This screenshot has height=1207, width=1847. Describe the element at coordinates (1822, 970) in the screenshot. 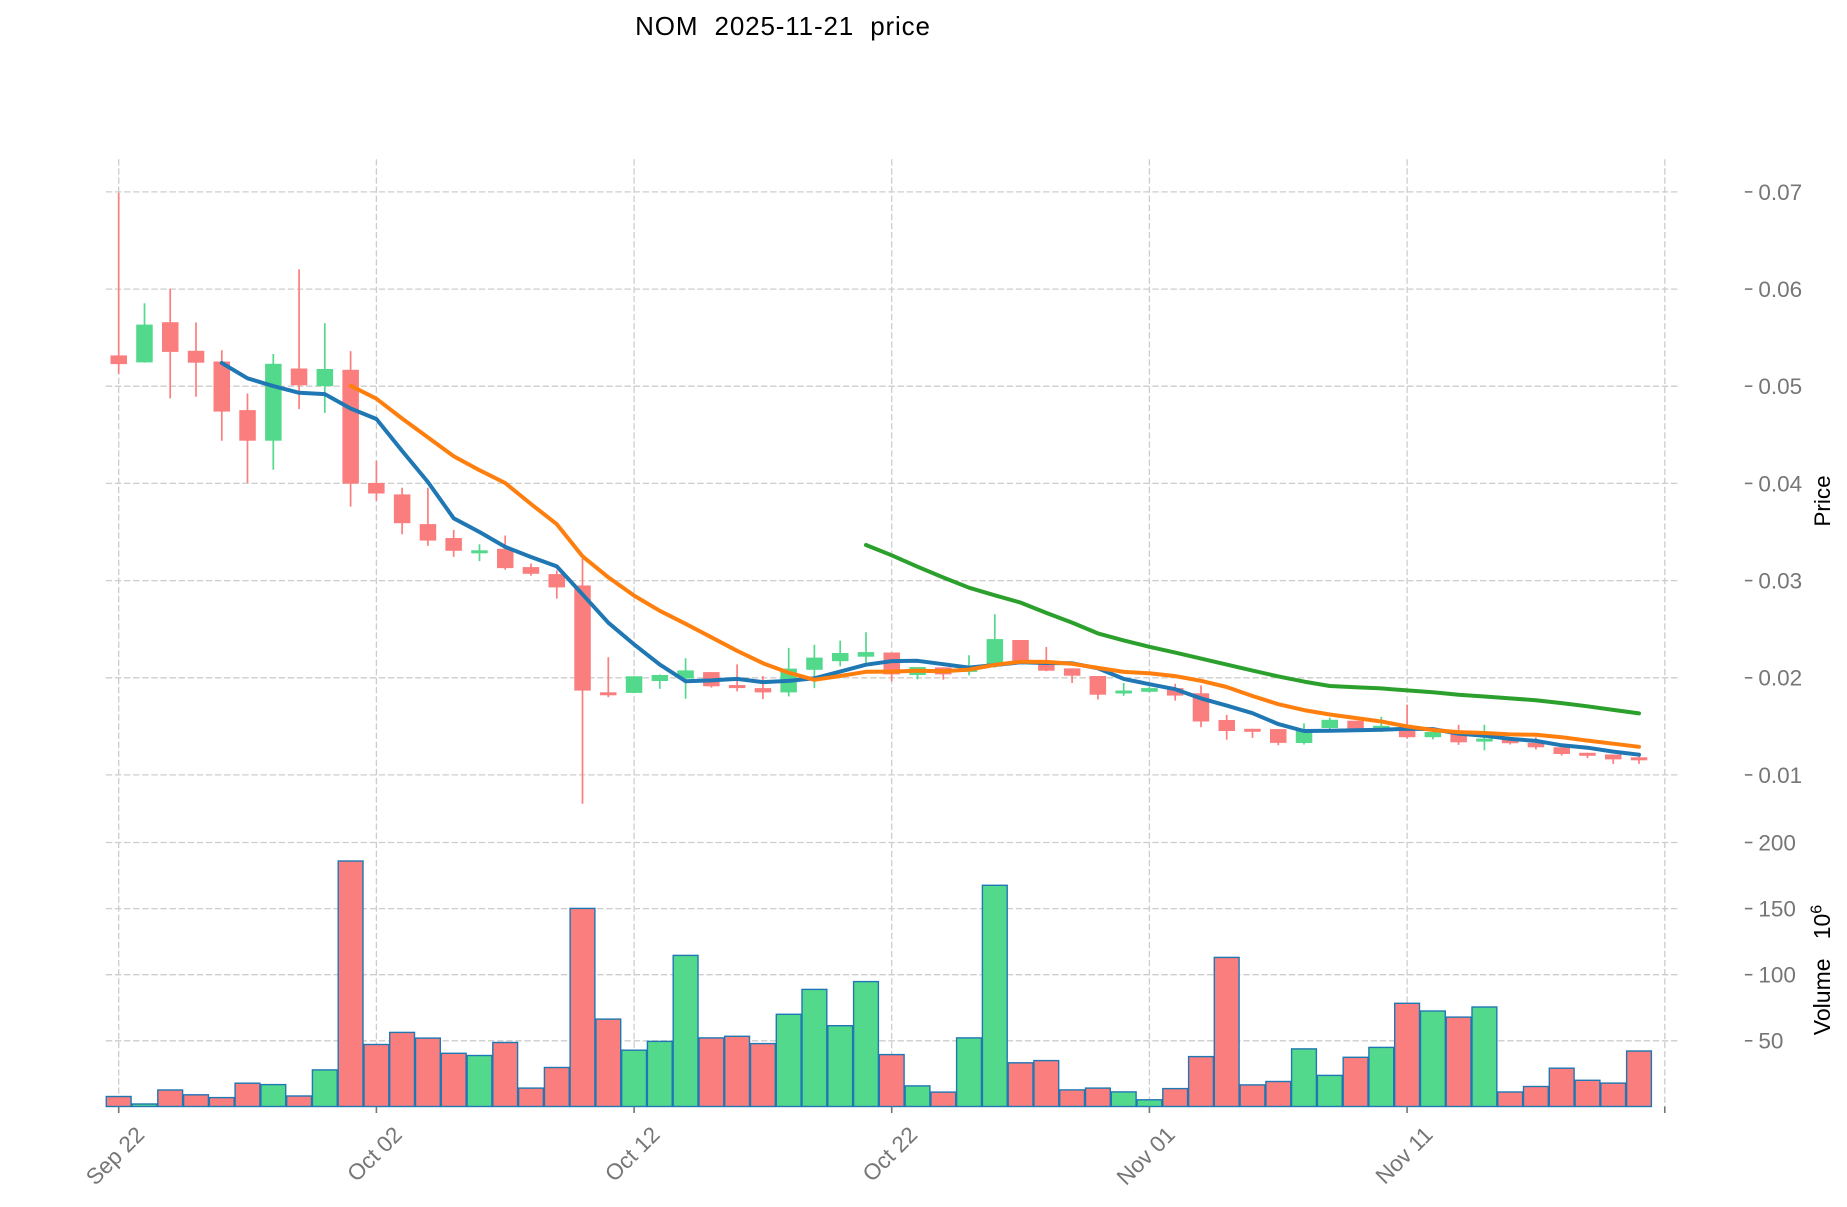

I see `svg-text: Volume 106` at that location.